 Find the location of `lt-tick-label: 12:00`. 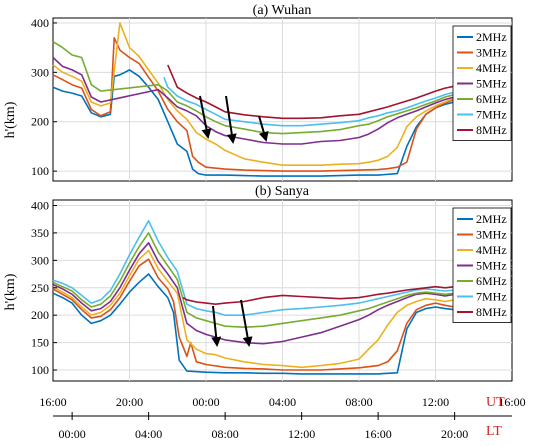

lt-tick-label: 12:00 is located at coordinates (301, 434).